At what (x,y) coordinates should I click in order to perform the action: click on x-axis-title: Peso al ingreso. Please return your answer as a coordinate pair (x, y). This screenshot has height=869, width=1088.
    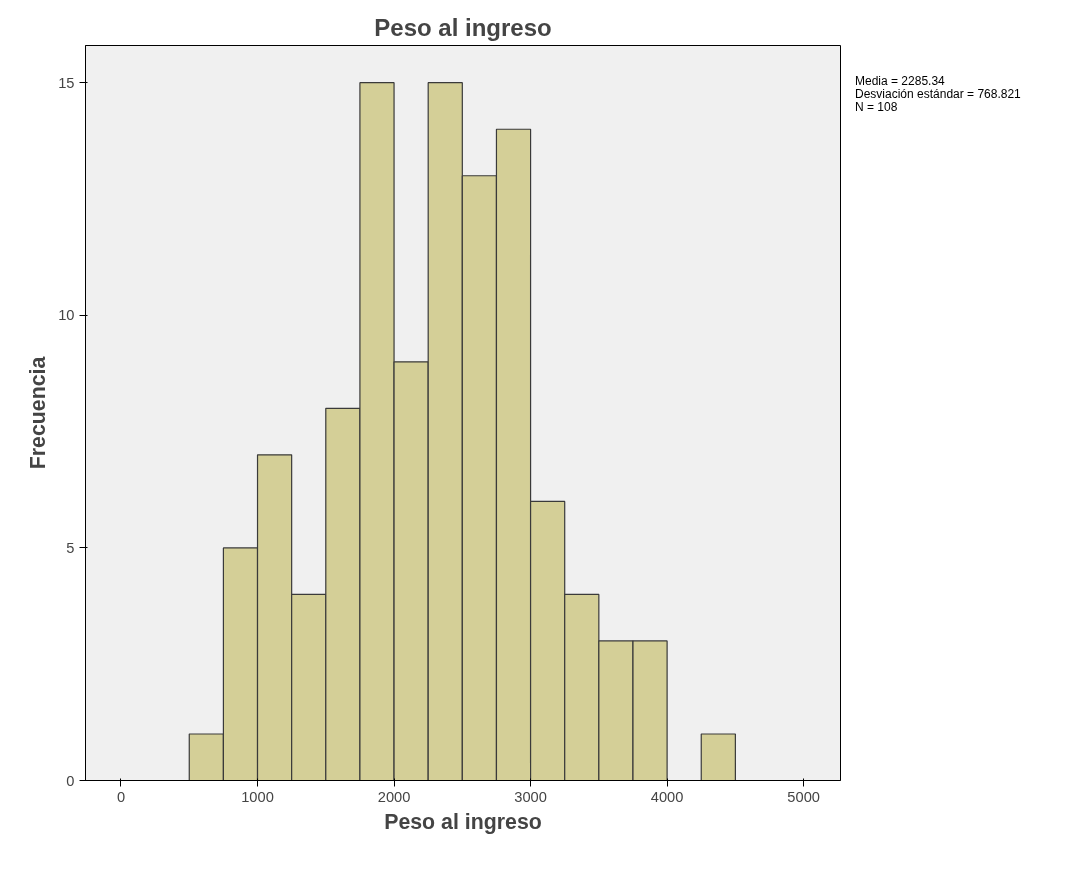
    Looking at the image, I should click on (463, 821).